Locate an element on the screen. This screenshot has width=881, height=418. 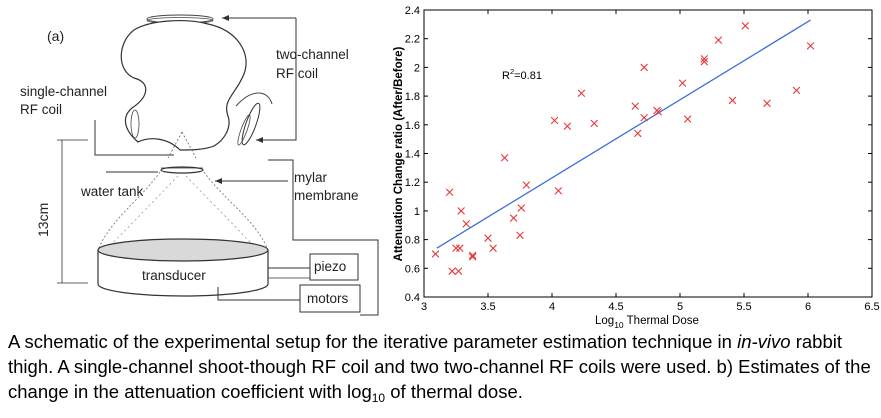
transducer-top is located at coordinates (183, 250).